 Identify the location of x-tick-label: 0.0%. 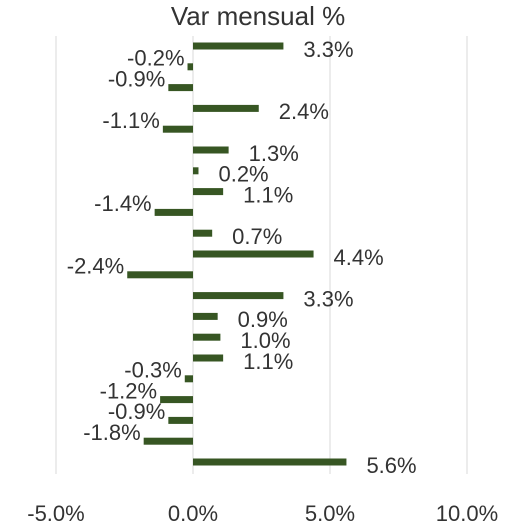
(193, 513).